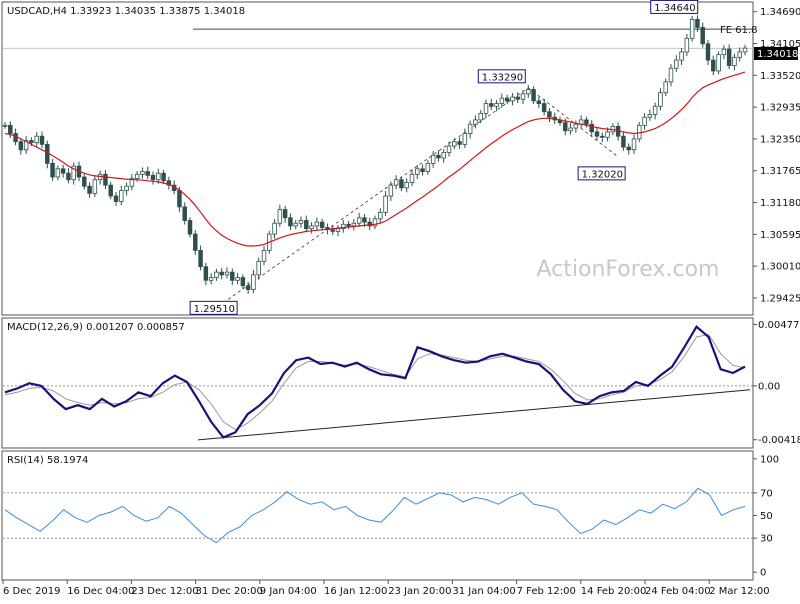 This screenshot has width=800, height=604. What do you see at coordinates (780, 267) in the screenshot?
I see `price-y-tick-label: 1.30010` at bounding box center [780, 267].